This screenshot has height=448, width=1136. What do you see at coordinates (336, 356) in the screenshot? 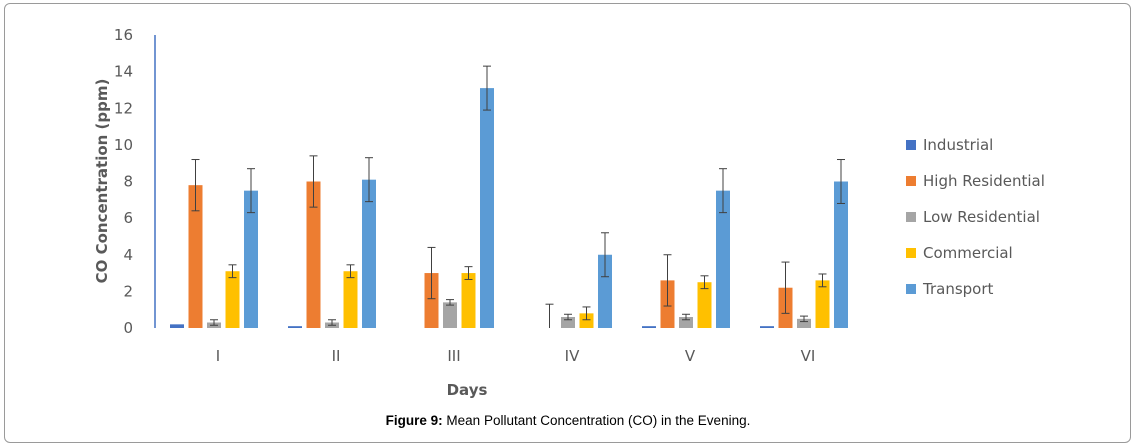
I see `x-tick-label: II` at bounding box center [336, 356].